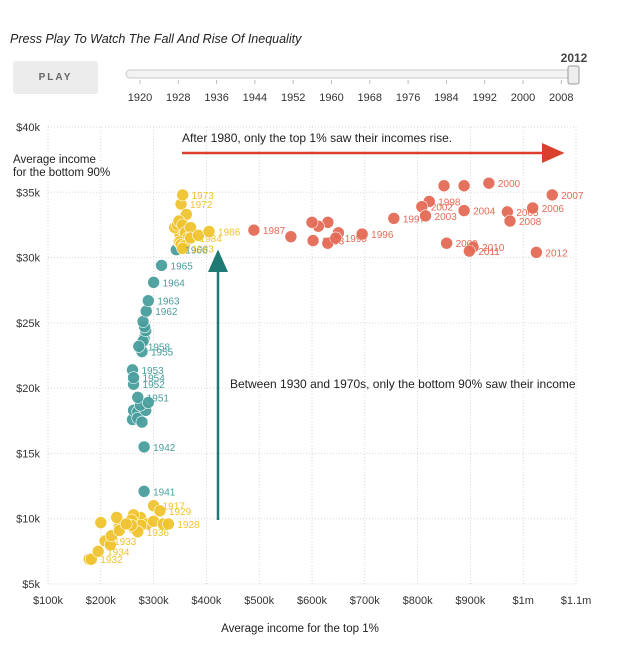 Image resolution: width=617 pixels, height=650 pixels. Describe the element at coordinates (144, 491) in the screenshot. I see `data-point-1941` at that location.